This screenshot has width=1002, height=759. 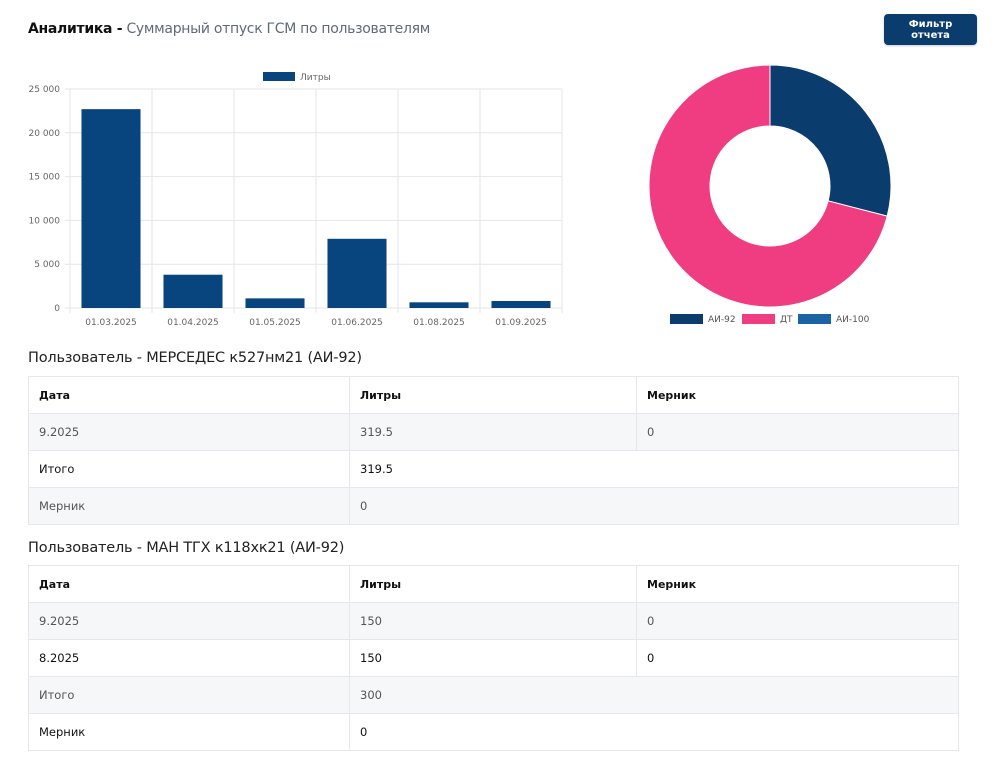 I want to click on legend-label: ДТ, so click(x=786, y=320).